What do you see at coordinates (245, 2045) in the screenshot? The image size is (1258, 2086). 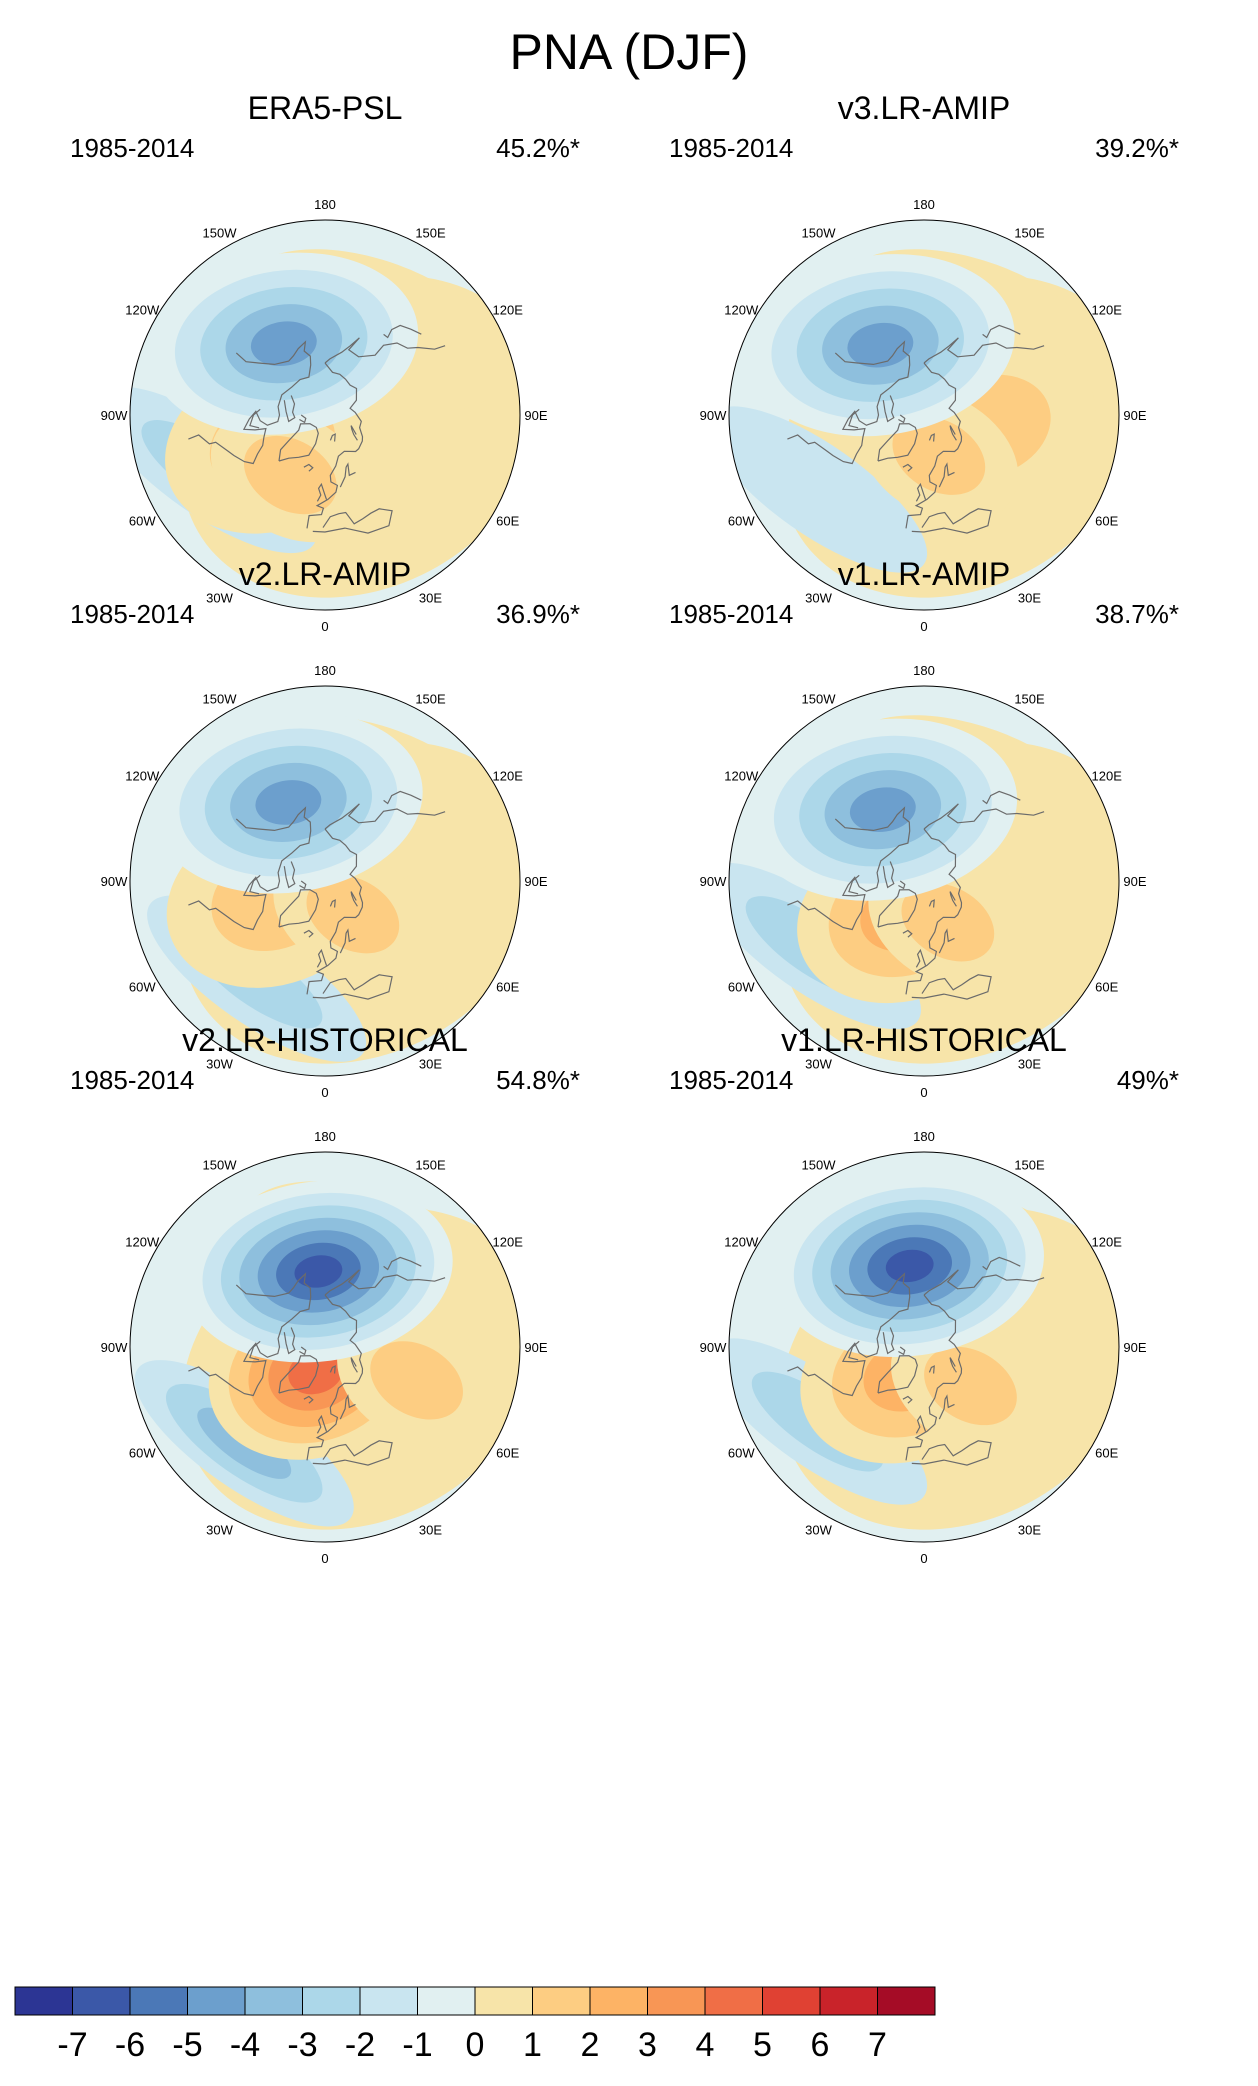 I see `colorbar-label: -4` at bounding box center [245, 2045].